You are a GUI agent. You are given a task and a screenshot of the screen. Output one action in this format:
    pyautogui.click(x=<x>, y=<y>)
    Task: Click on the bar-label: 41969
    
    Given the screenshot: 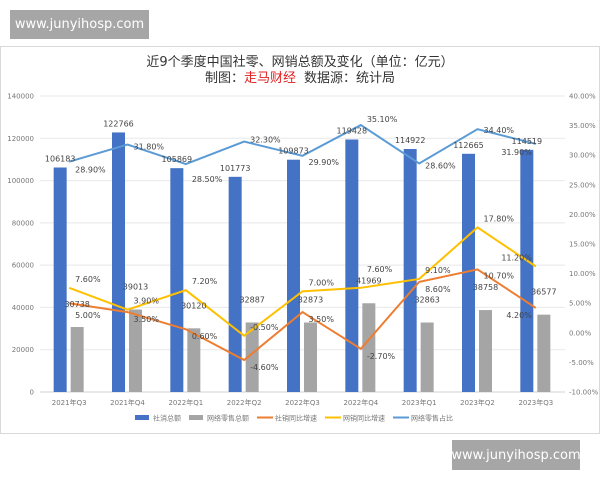 What is the action you would take?
    pyautogui.click(x=368, y=280)
    